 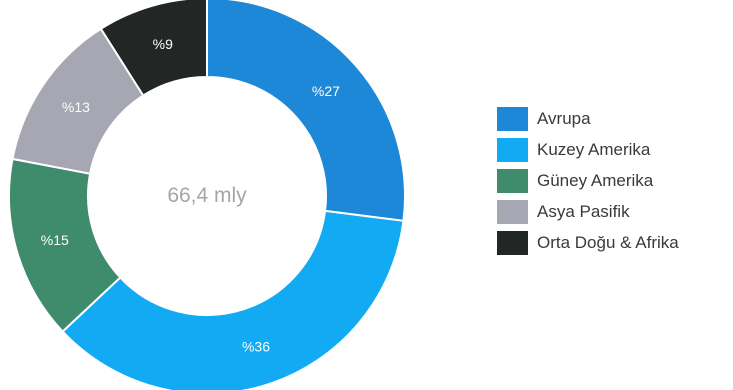 I want to click on slice-value-label-2: %15, so click(x=55, y=240).